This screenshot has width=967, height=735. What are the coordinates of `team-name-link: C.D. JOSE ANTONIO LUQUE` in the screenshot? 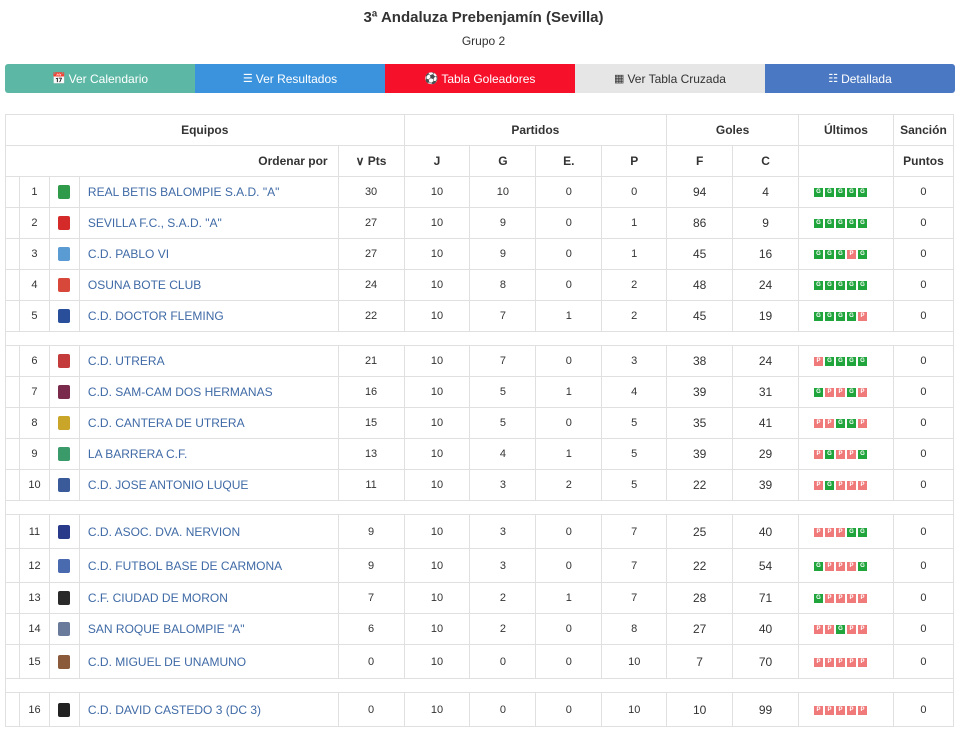 It's located at (208, 485).